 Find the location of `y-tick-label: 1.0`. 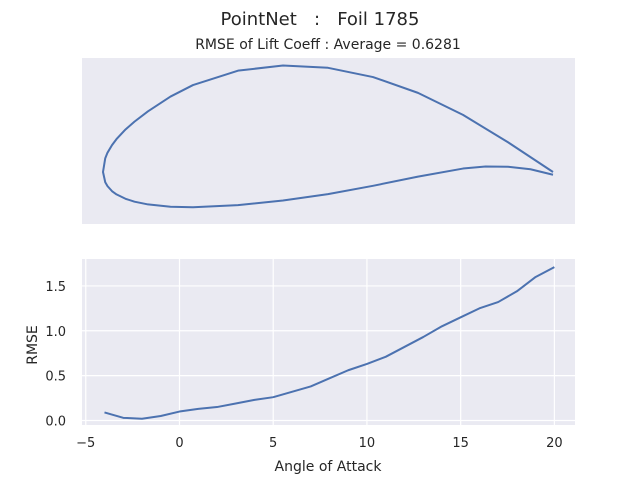

y-tick-label: 1.0 is located at coordinates (55, 332).